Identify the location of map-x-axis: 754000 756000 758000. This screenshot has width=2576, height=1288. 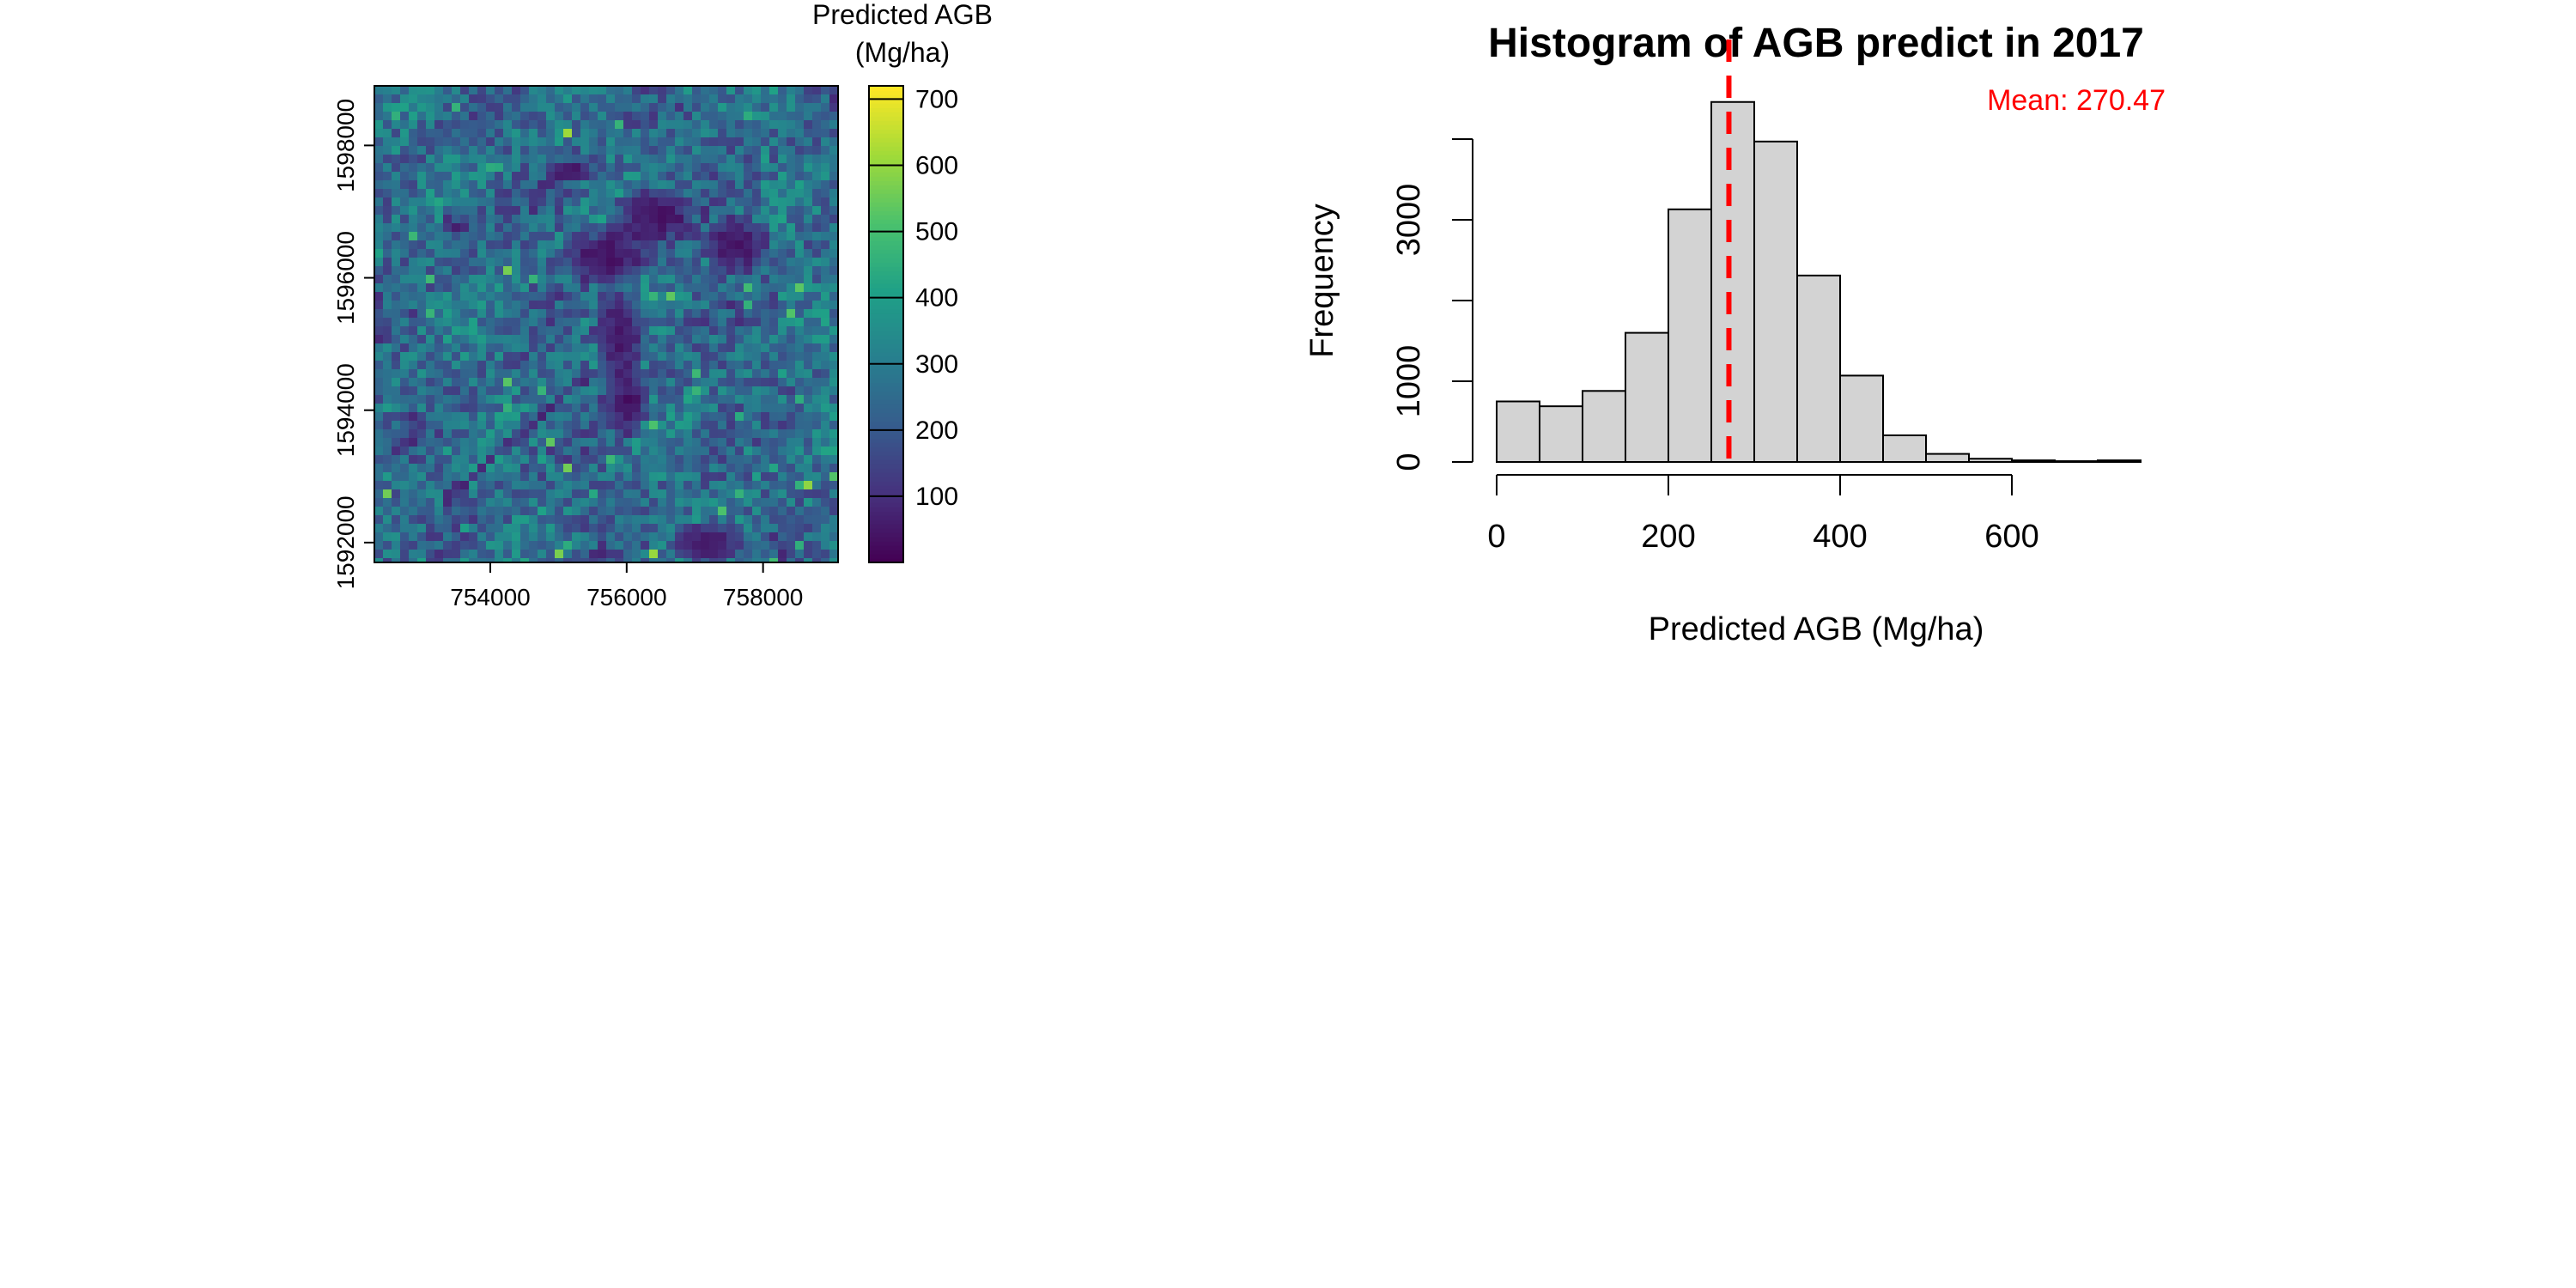
(627, 587).